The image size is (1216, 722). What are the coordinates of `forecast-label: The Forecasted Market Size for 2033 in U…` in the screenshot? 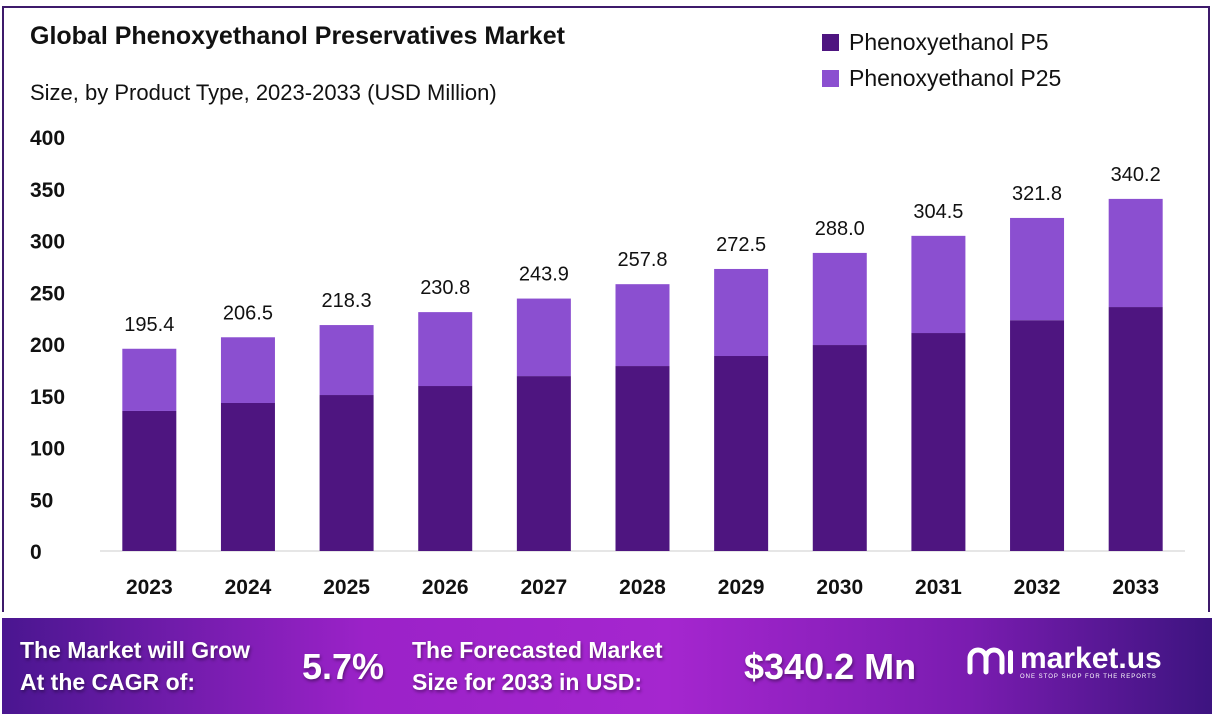 It's located at (537, 666).